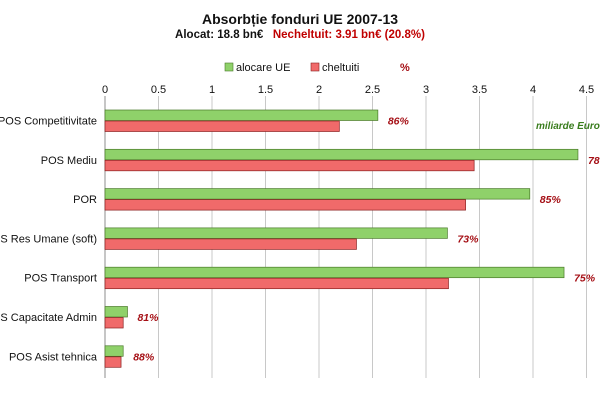 The image size is (600, 400). I want to click on legend-swatch-spent, so click(315, 67).